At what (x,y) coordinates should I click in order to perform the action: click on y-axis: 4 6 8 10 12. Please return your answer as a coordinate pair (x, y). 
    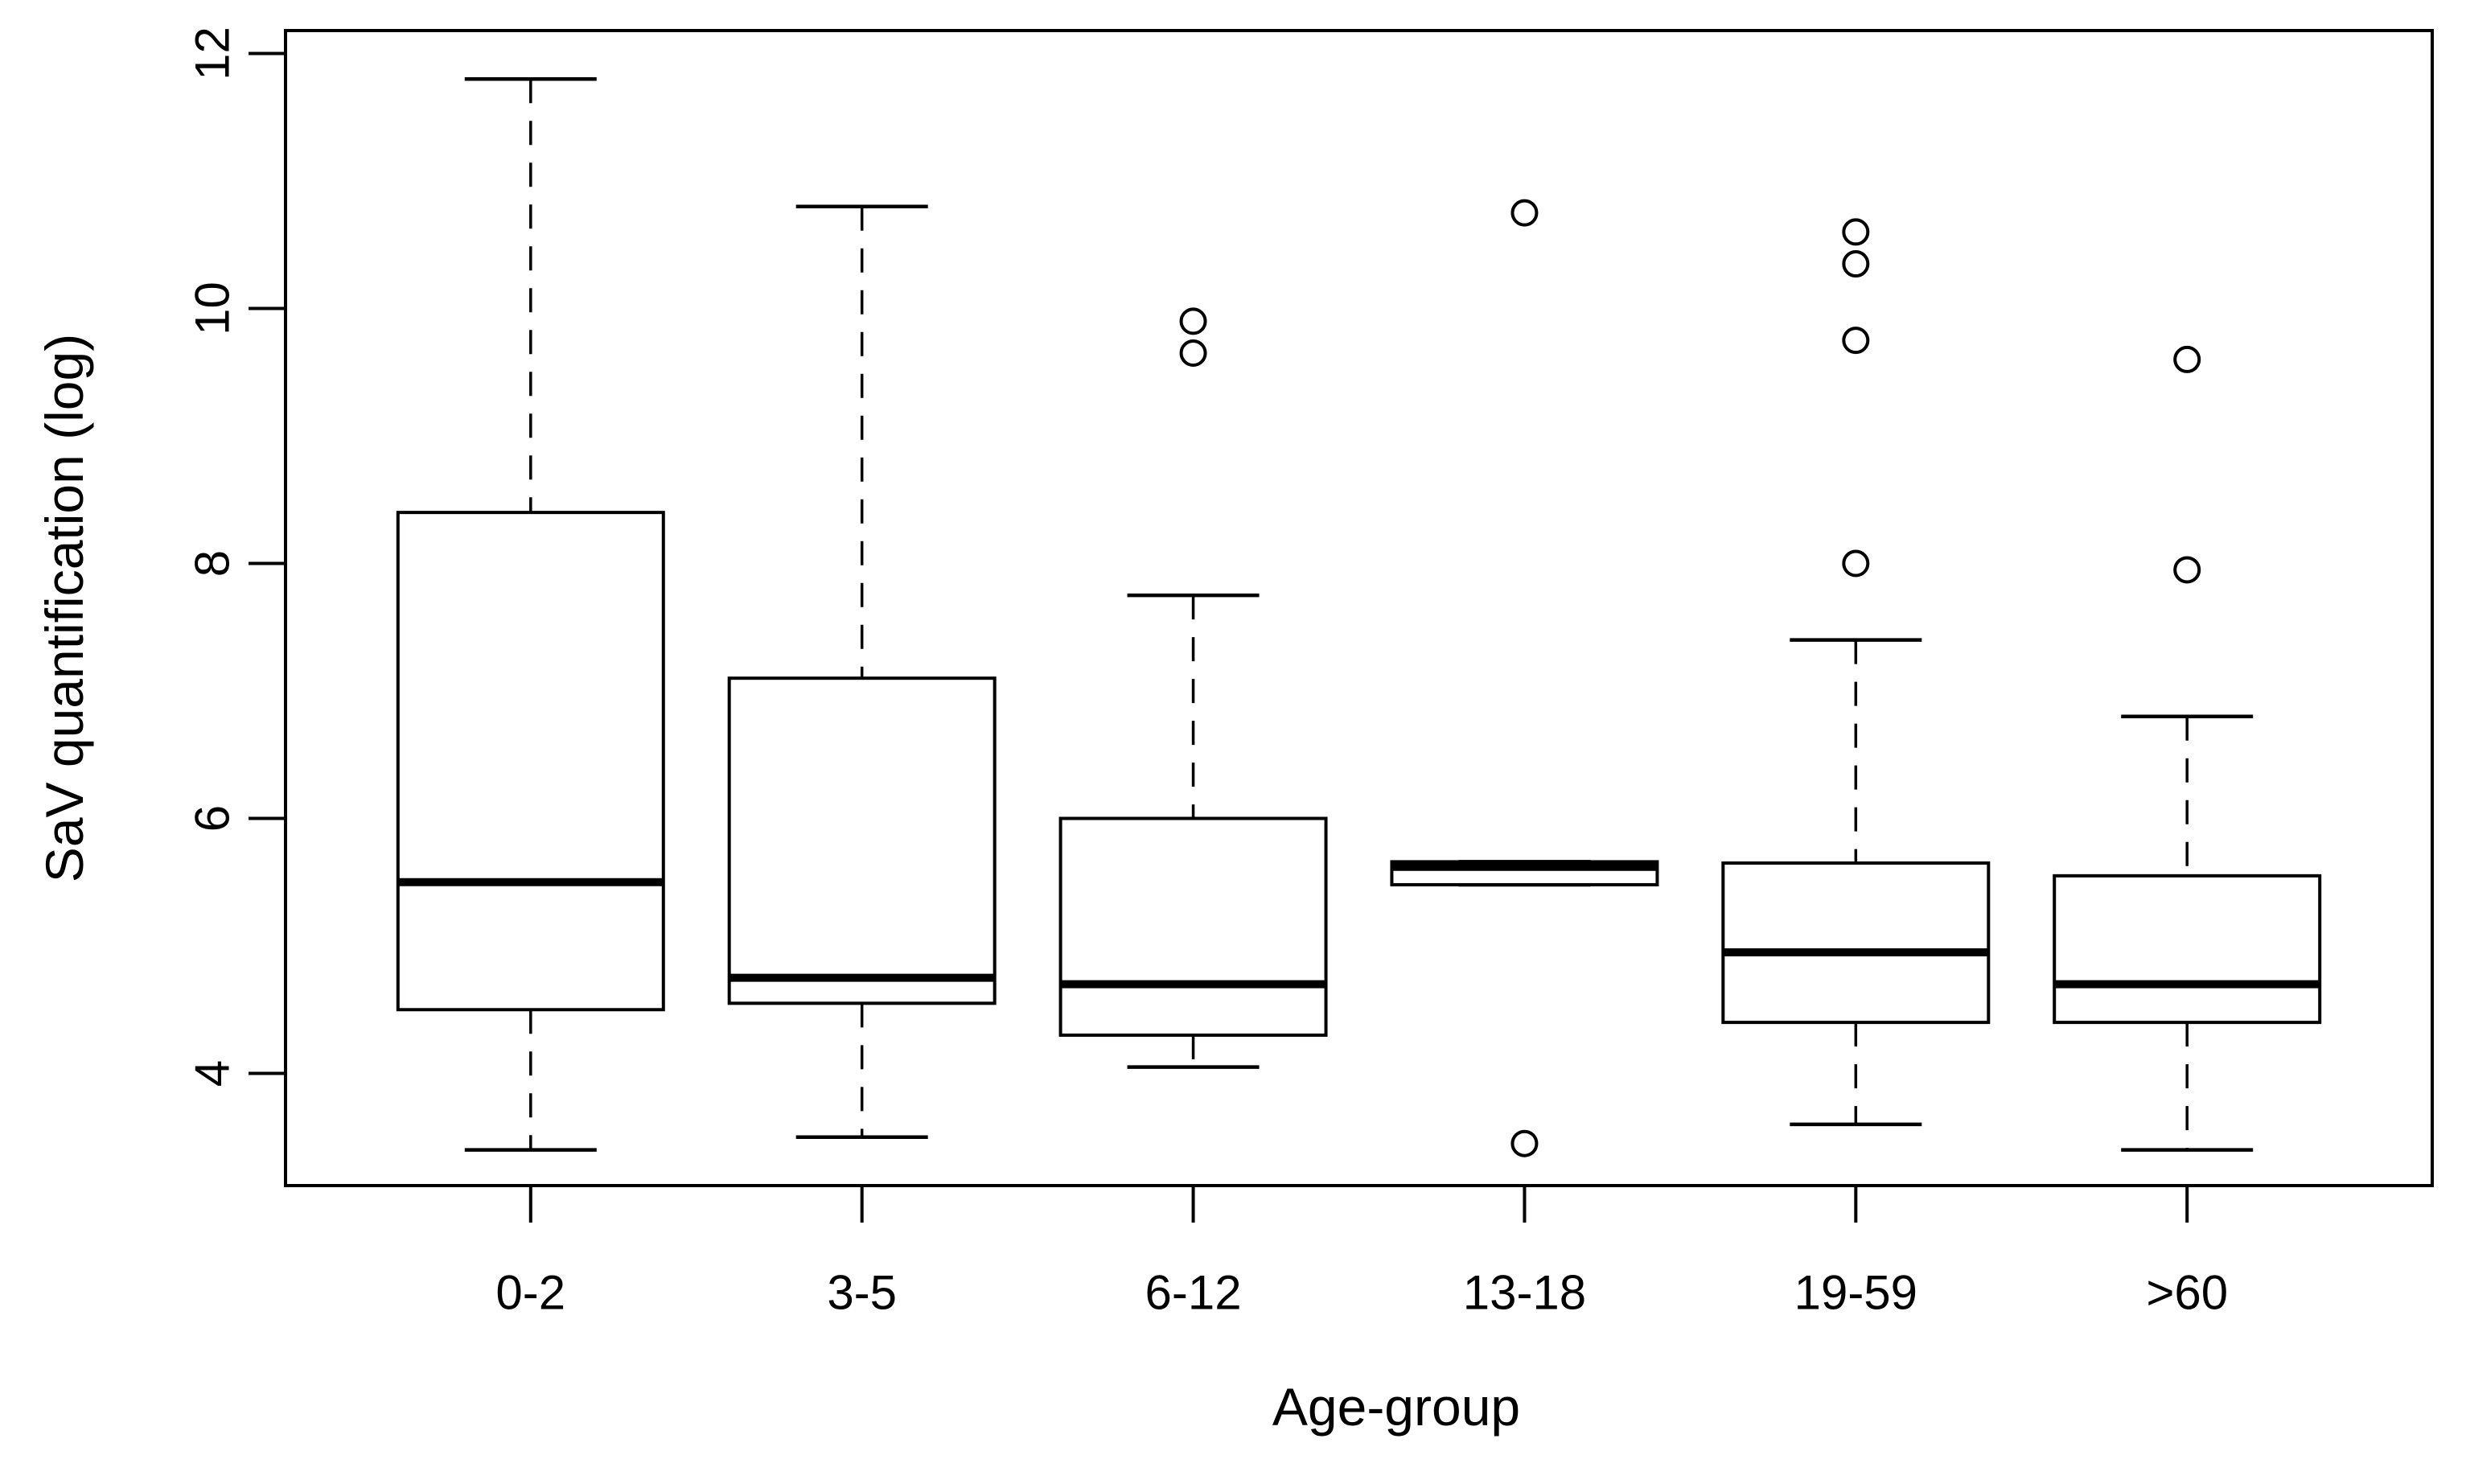
    Looking at the image, I should click on (236, 557).